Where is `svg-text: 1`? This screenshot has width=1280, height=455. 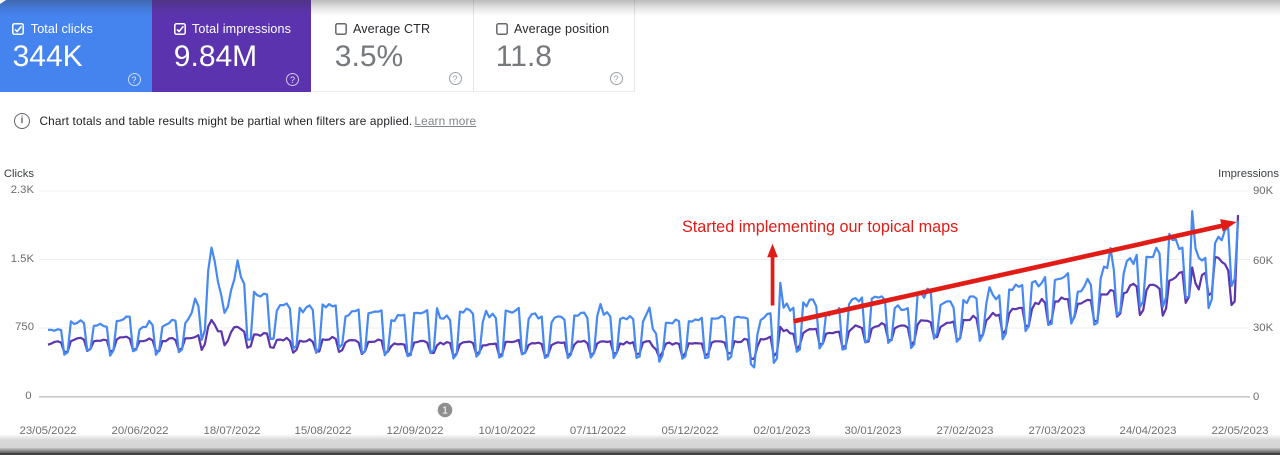
svg-text: 1 is located at coordinates (445, 411).